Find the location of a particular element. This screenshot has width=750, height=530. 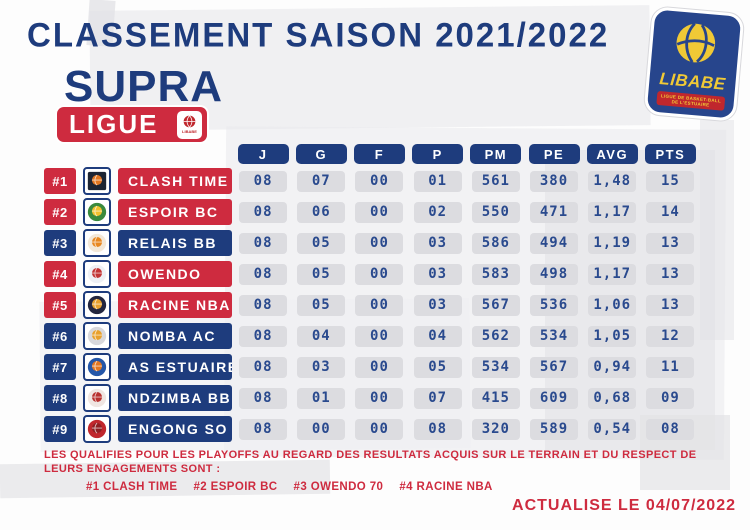

stat-value: 494 is located at coordinates (554, 243).